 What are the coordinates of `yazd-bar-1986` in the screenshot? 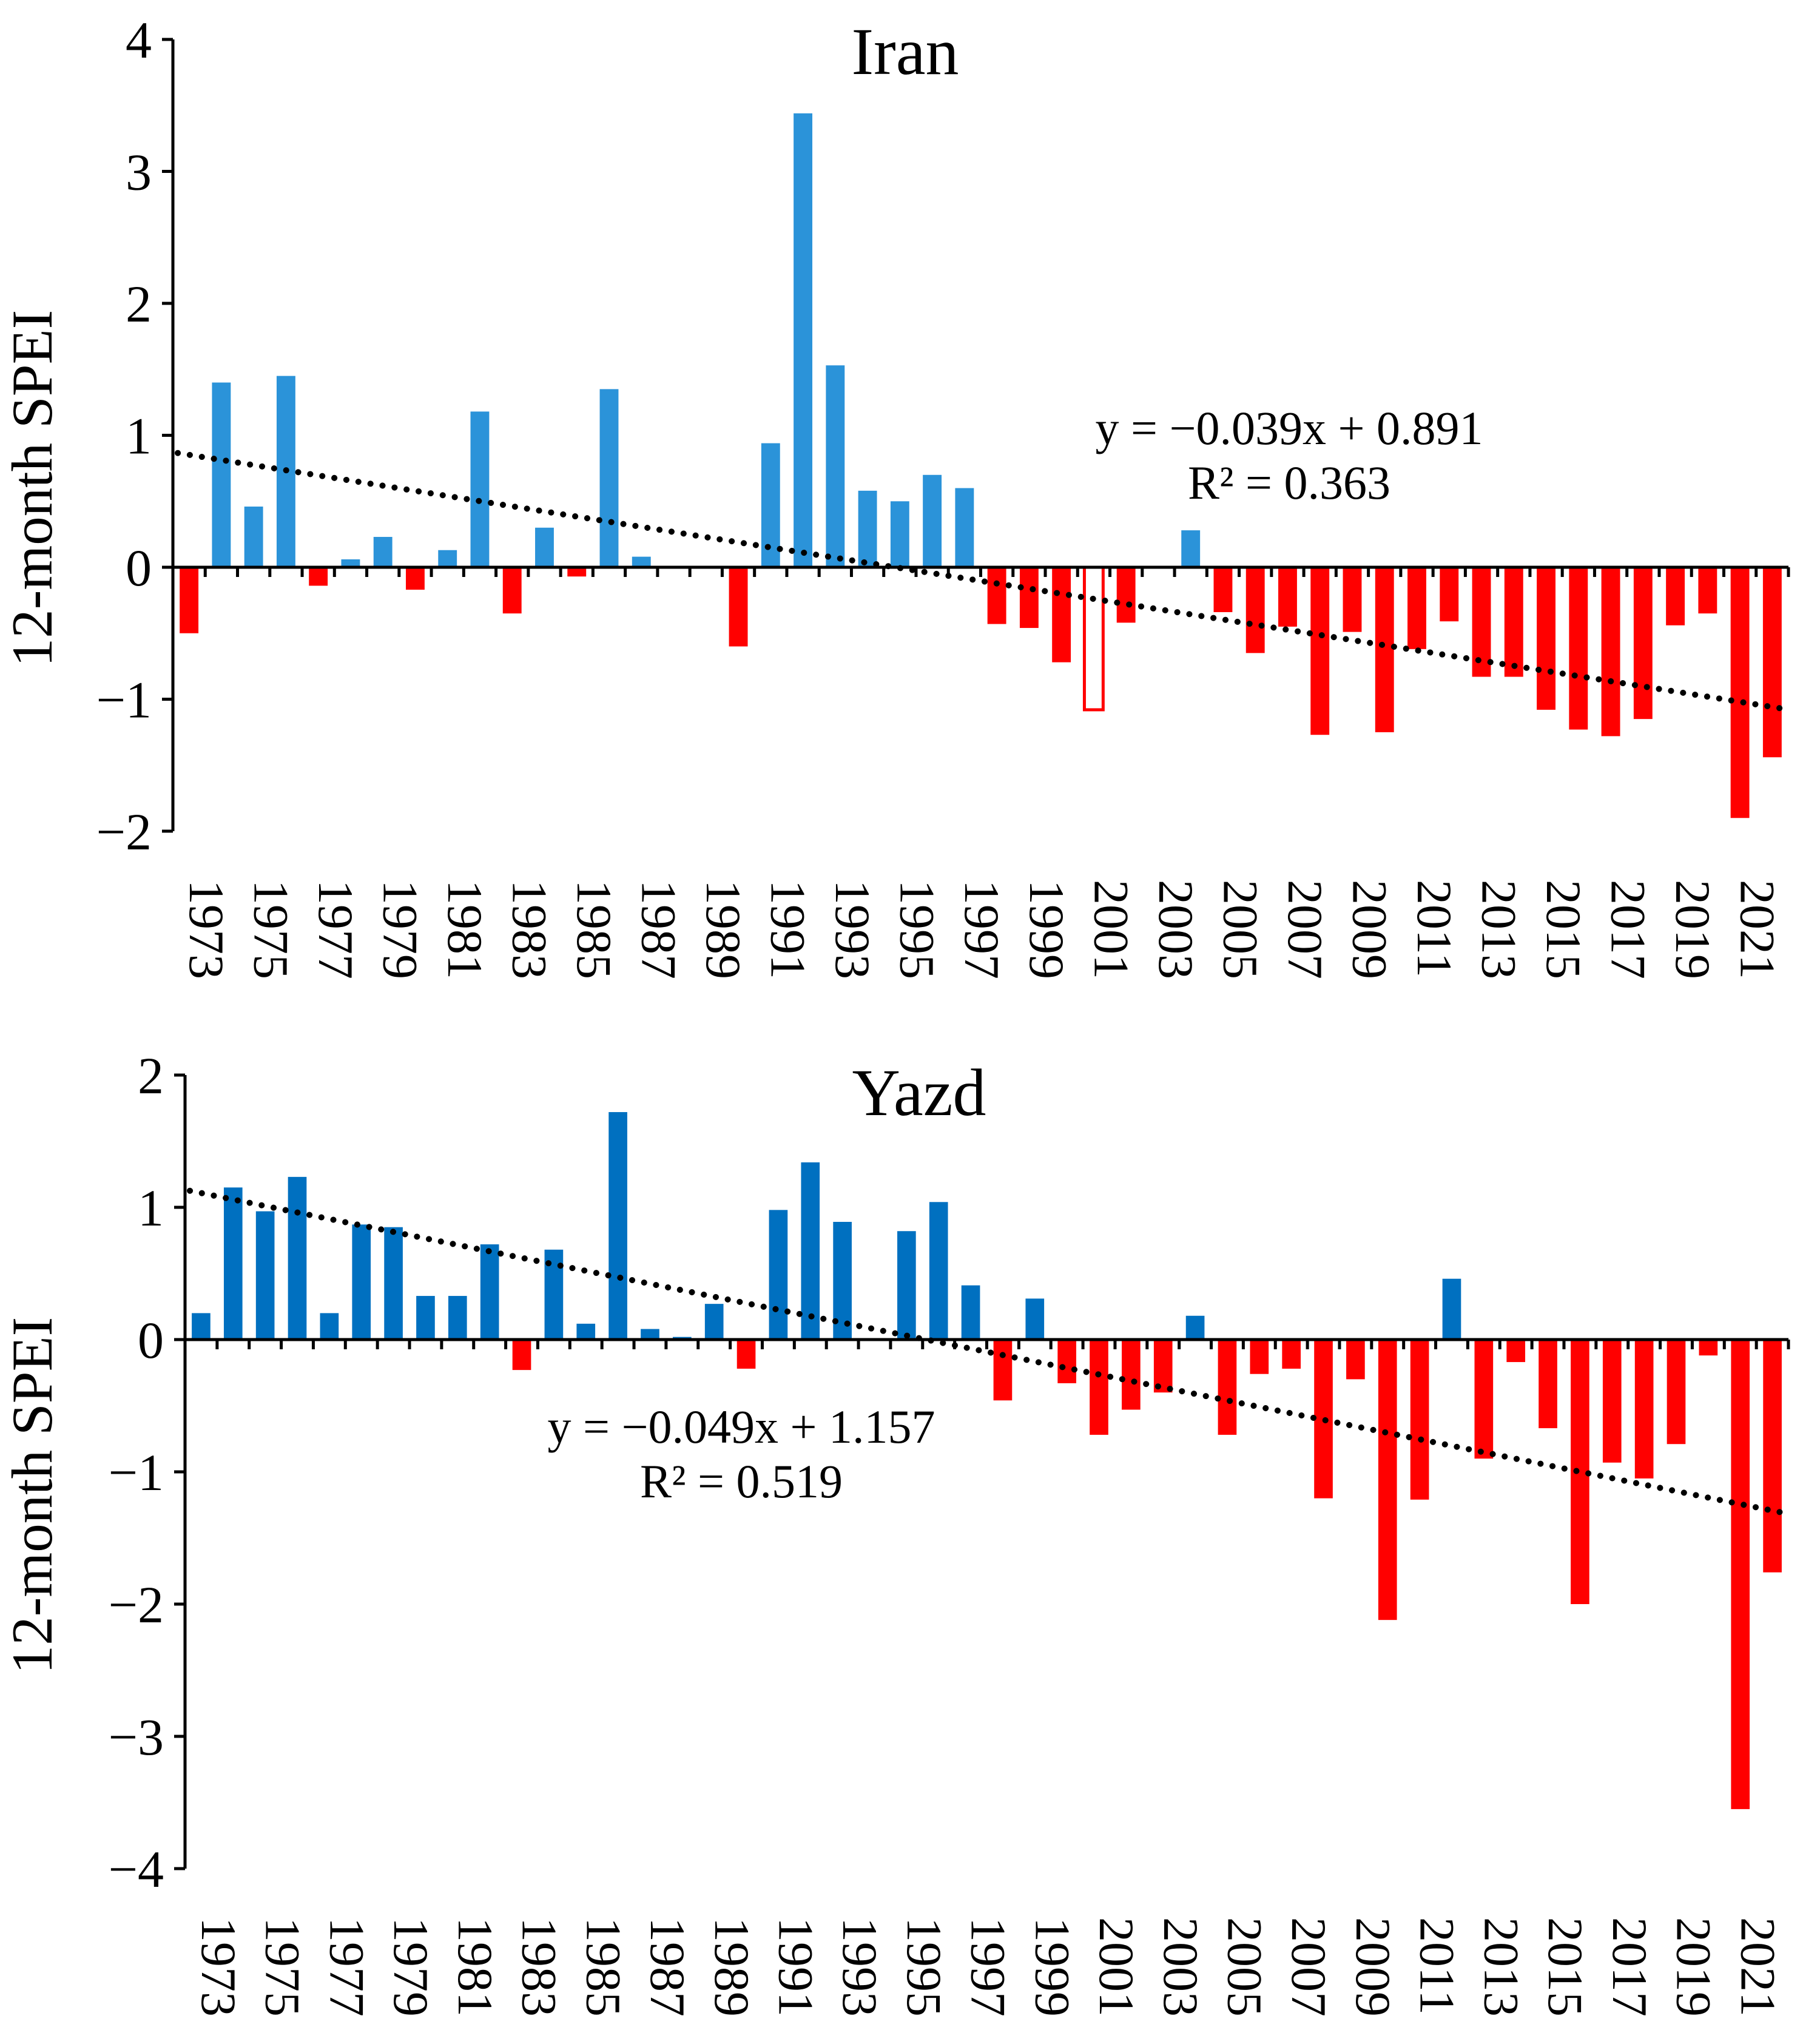 It's located at (617, 1226).